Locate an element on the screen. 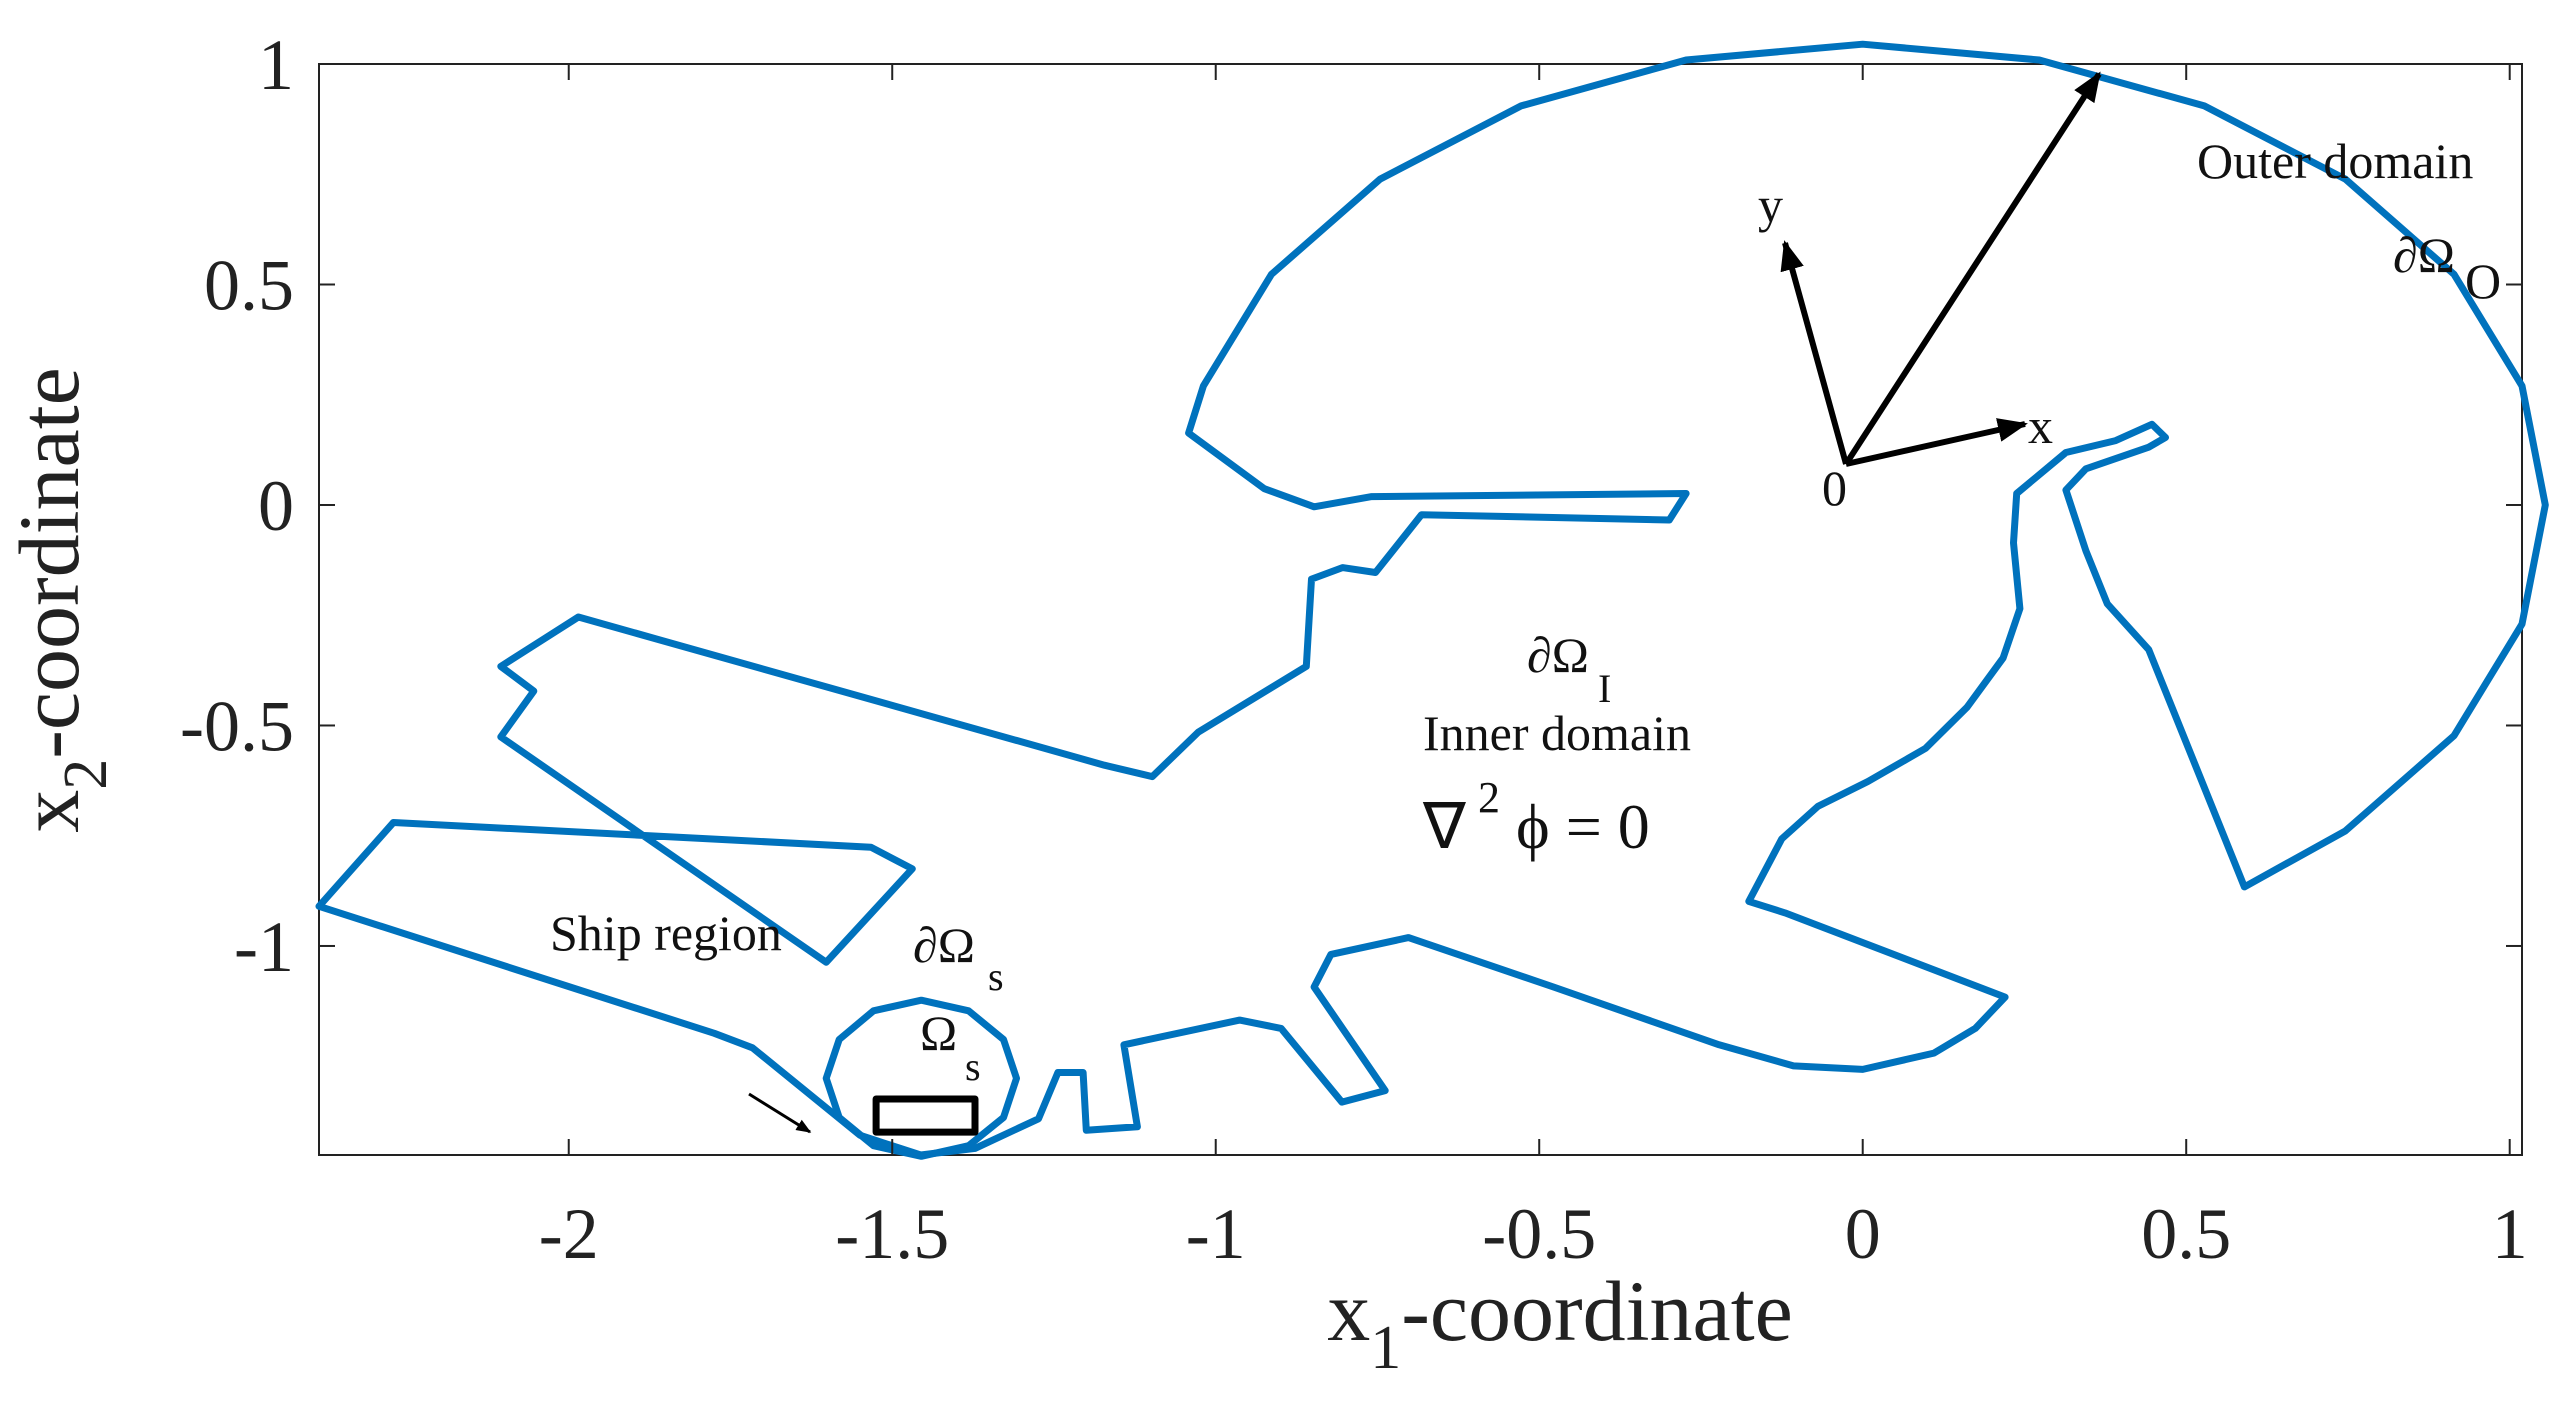  y-axis-label-part: -coordinate is located at coordinates (49, 563).